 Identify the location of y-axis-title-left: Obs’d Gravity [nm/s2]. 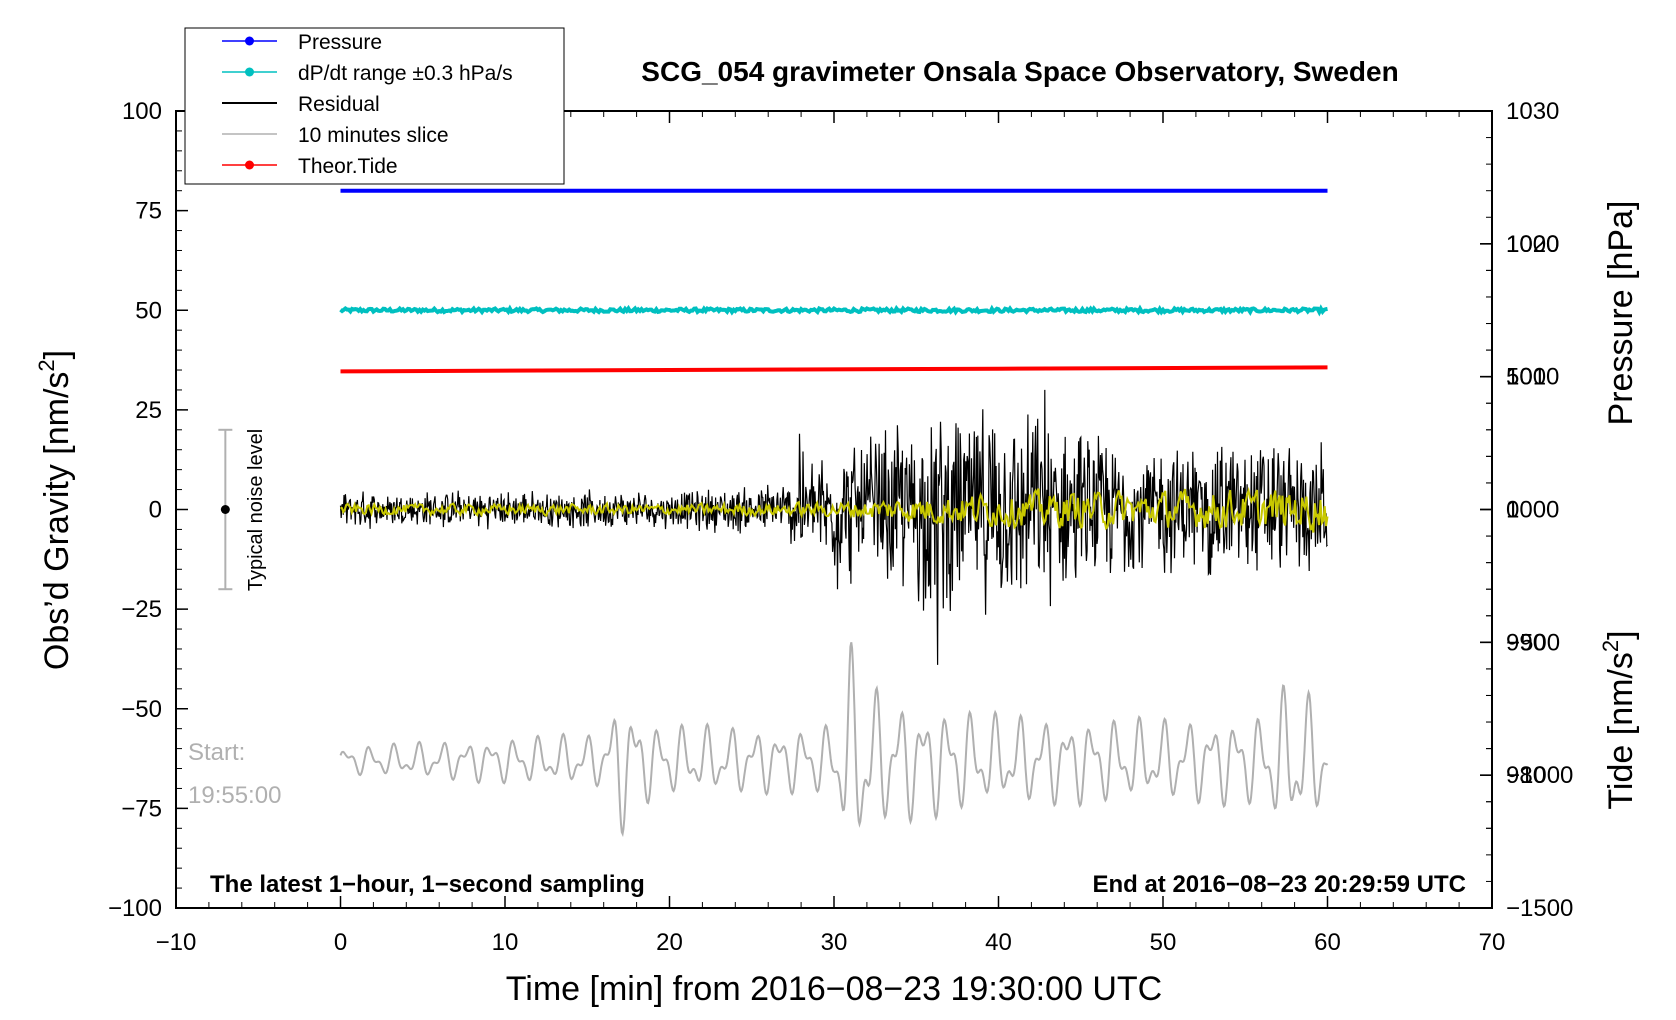
(55, 510).